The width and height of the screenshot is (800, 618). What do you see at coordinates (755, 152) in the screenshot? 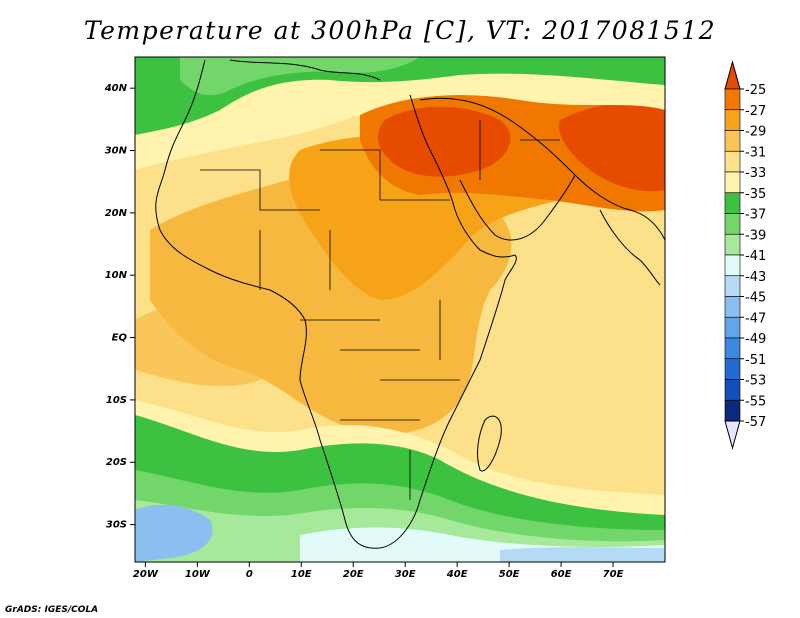
I see `colorbar-label: -31` at bounding box center [755, 152].